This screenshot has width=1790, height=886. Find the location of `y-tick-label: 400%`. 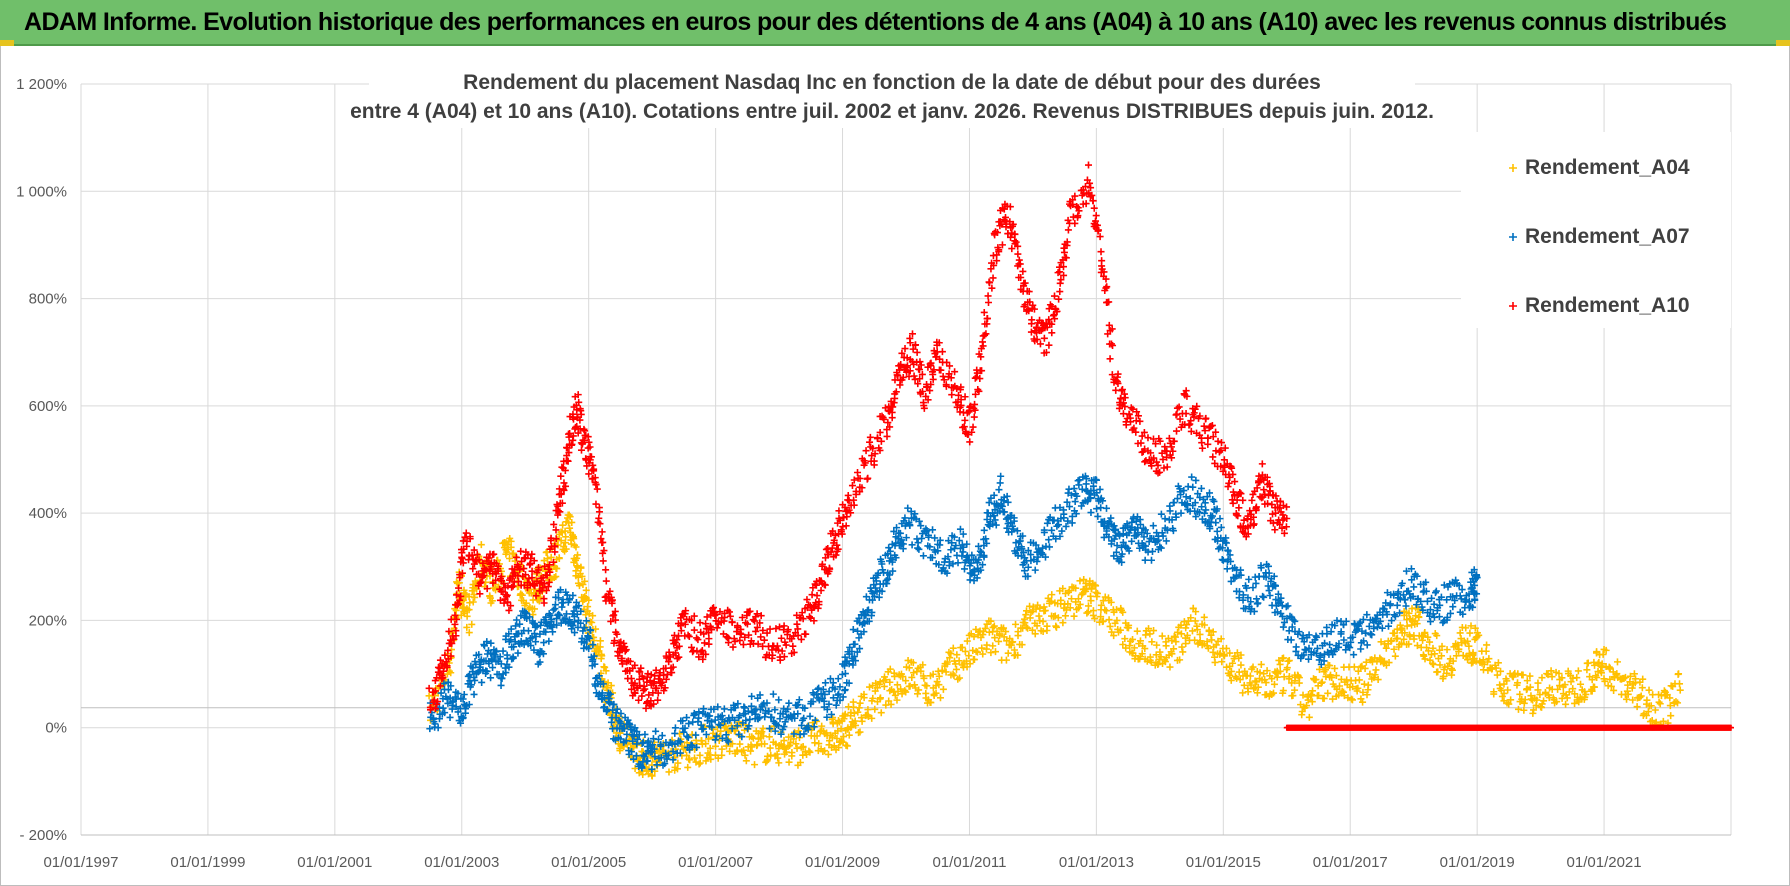

y-tick-label: 400% is located at coordinates (48, 513).